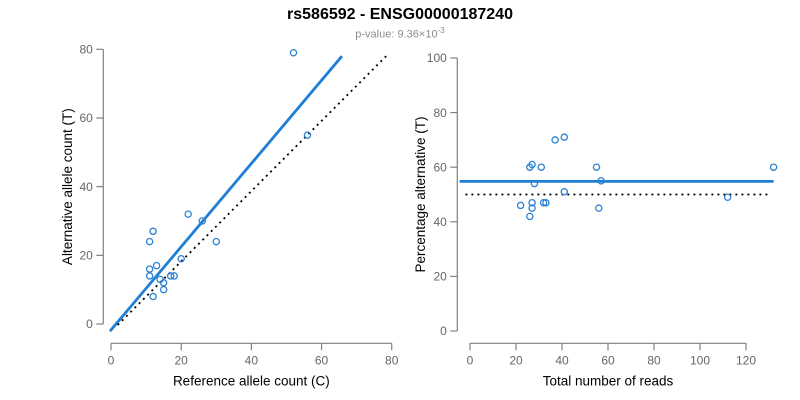  Describe the element at coordinates (428, 34) in the screenshot. I see `pvalue-times-ten: ×10` at that location.